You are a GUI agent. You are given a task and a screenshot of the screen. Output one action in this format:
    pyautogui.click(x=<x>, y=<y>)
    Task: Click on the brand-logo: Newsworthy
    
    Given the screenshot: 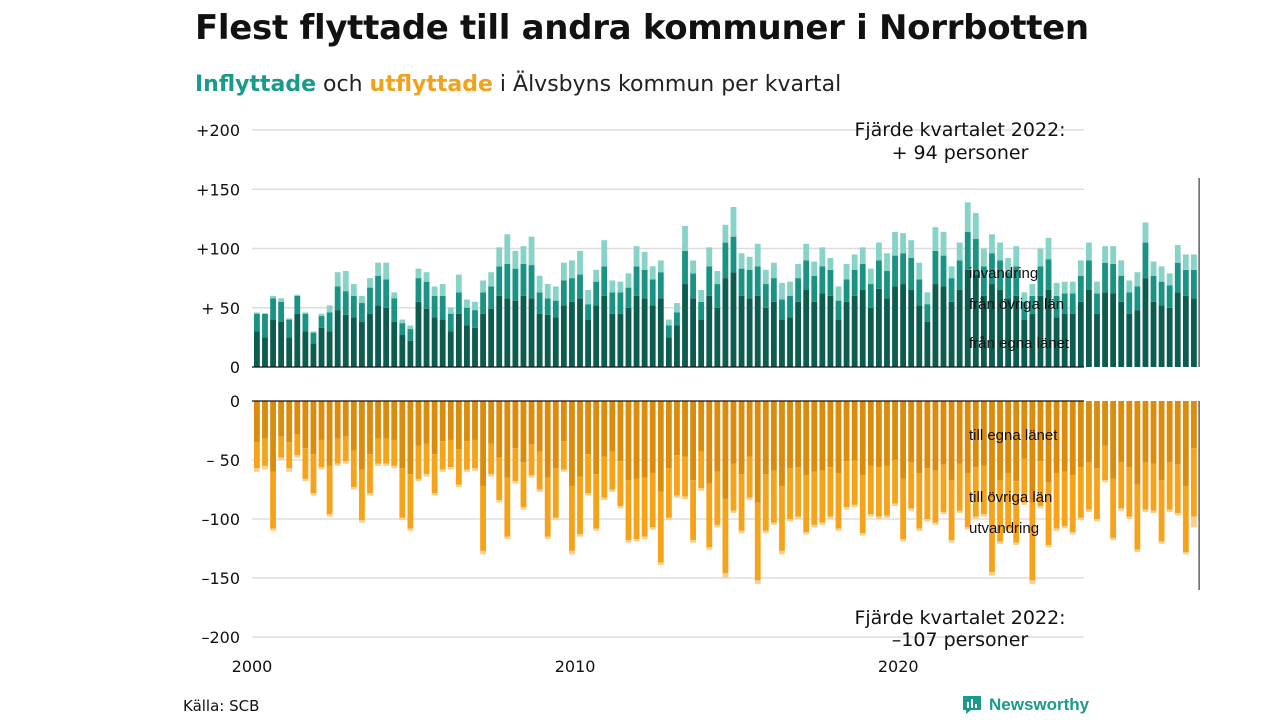 What is the action you would take?
    pyautogui.click(x=1025, y=705)
    